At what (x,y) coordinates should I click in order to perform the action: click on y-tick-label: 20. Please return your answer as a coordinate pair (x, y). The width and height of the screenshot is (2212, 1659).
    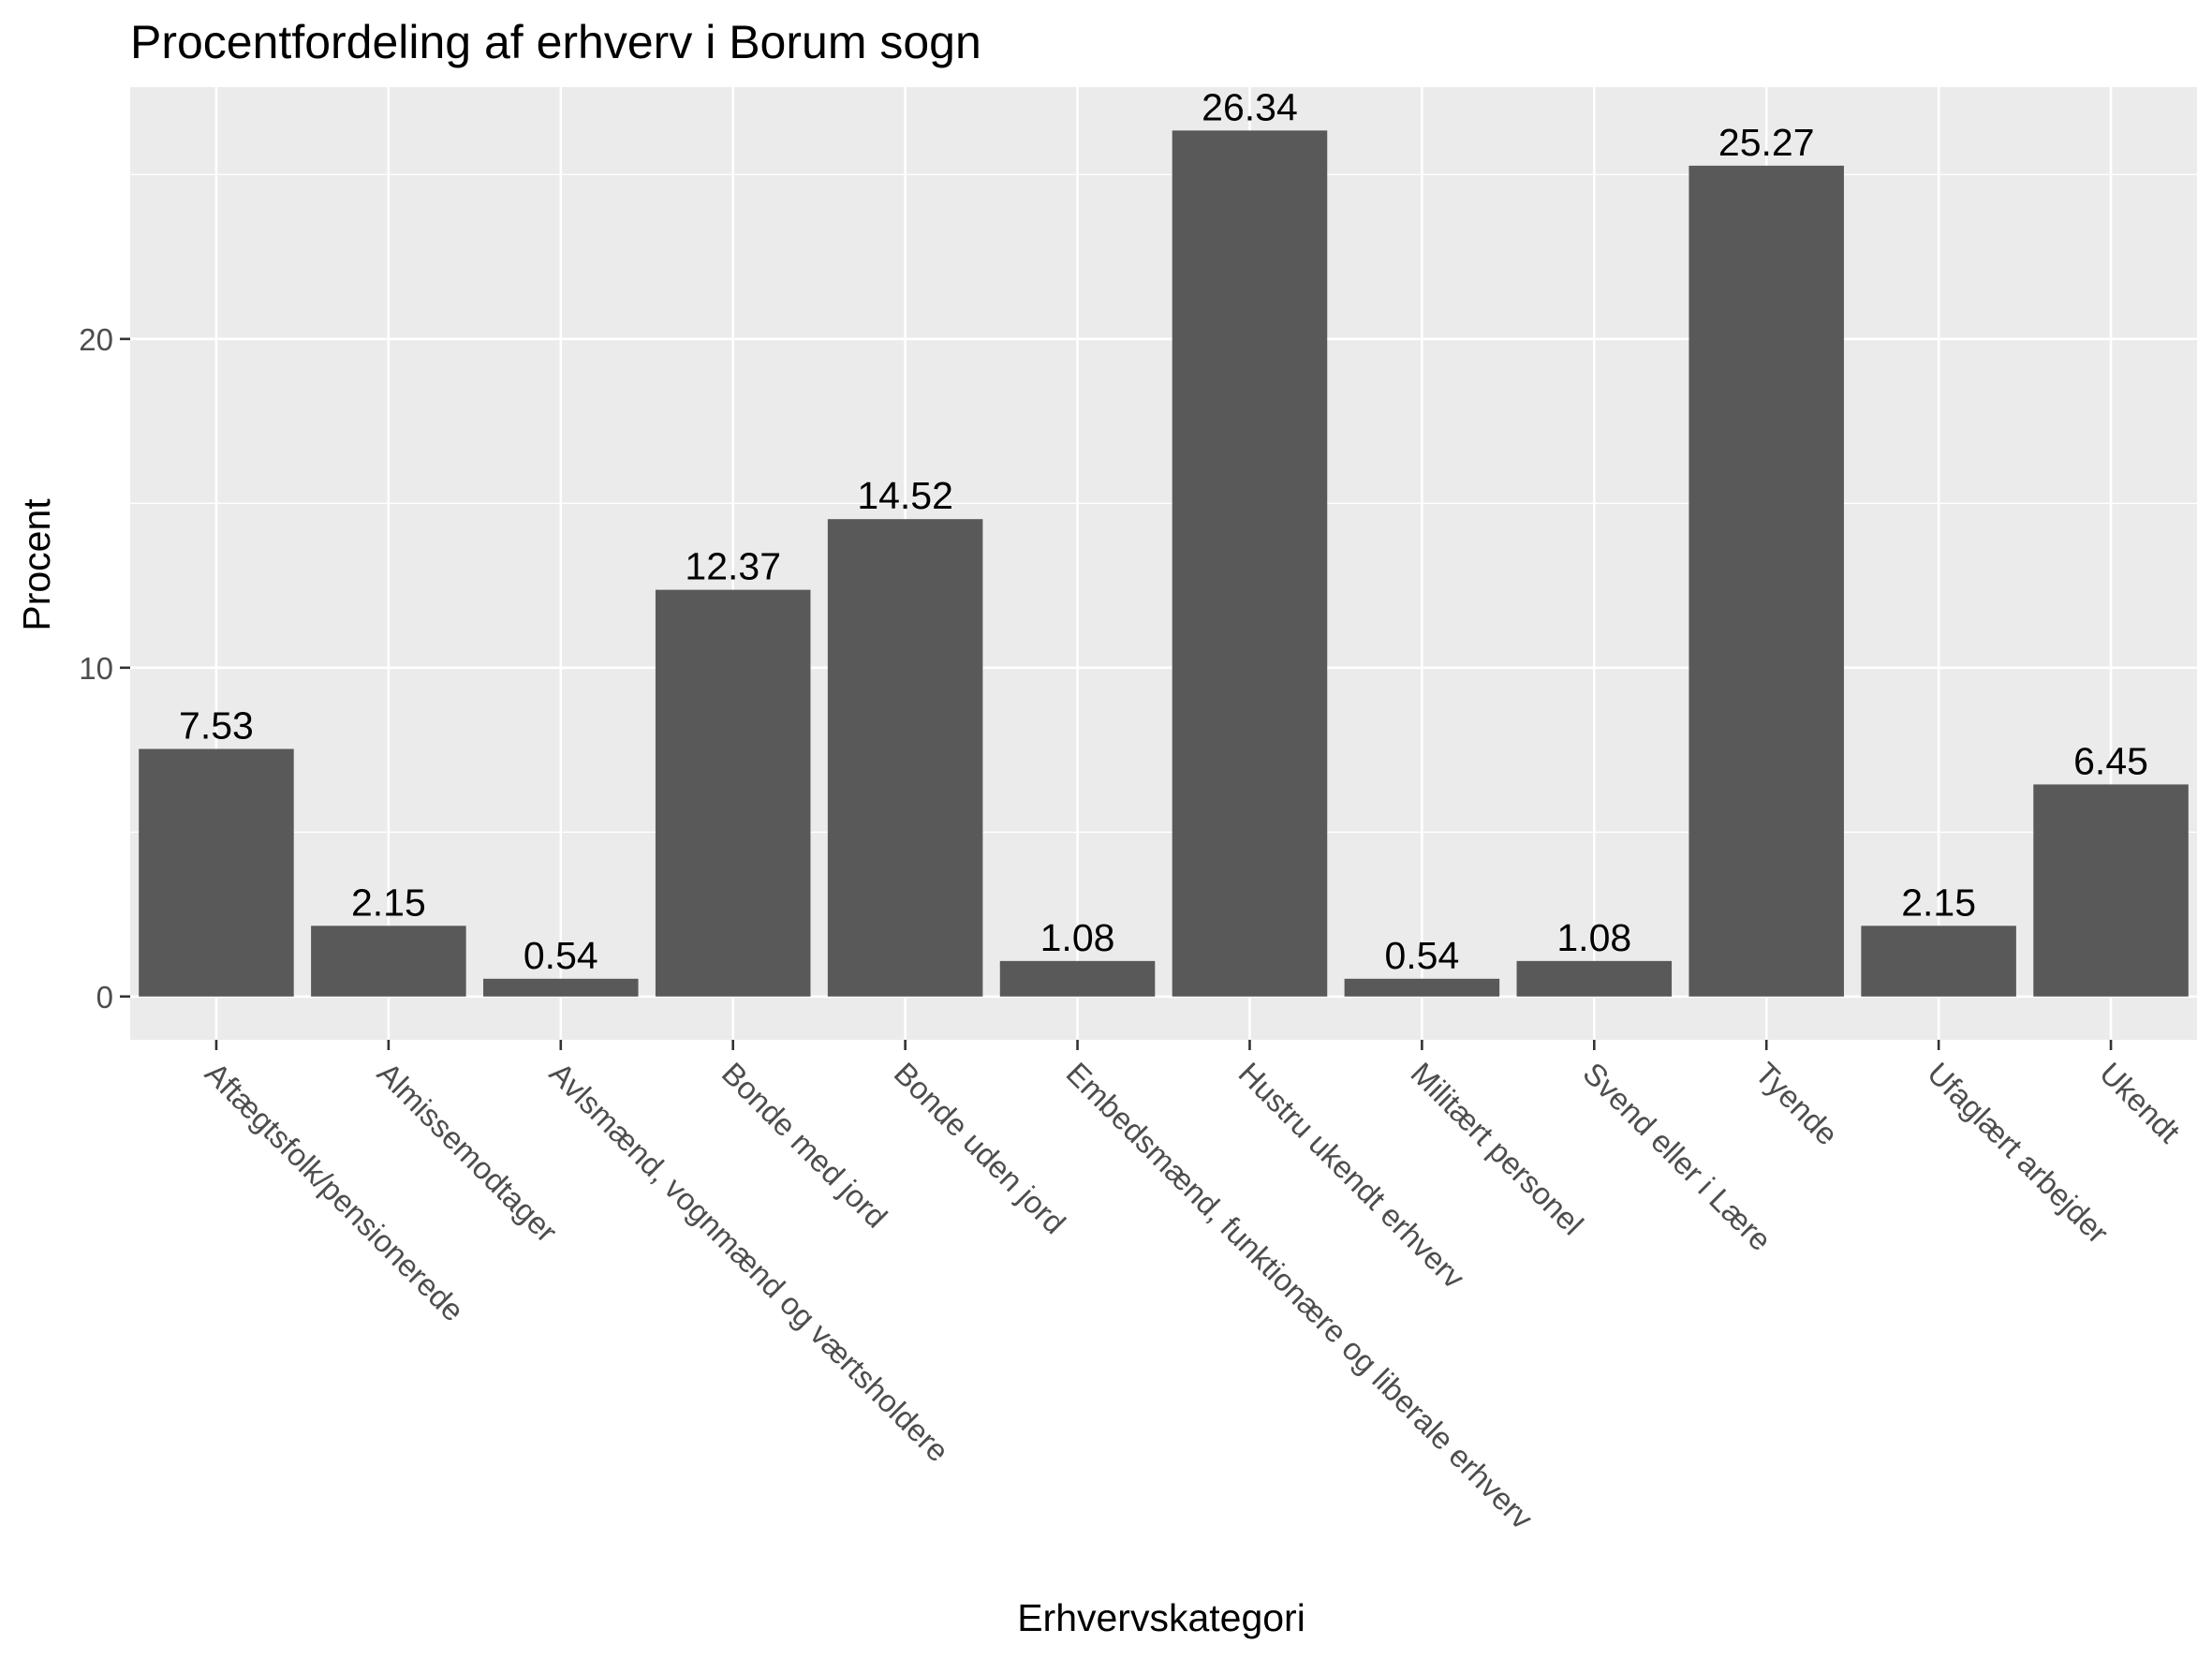
    Looking at the image, I should click on (96, 339).